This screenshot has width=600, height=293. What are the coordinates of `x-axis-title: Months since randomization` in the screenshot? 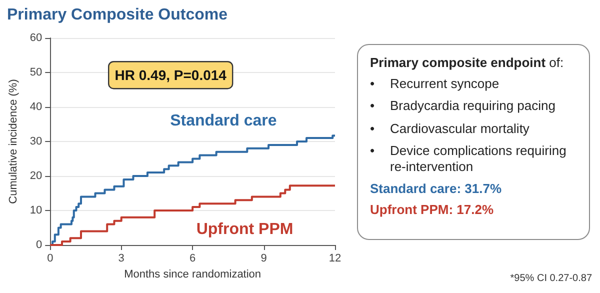 It's located at (193, 274).